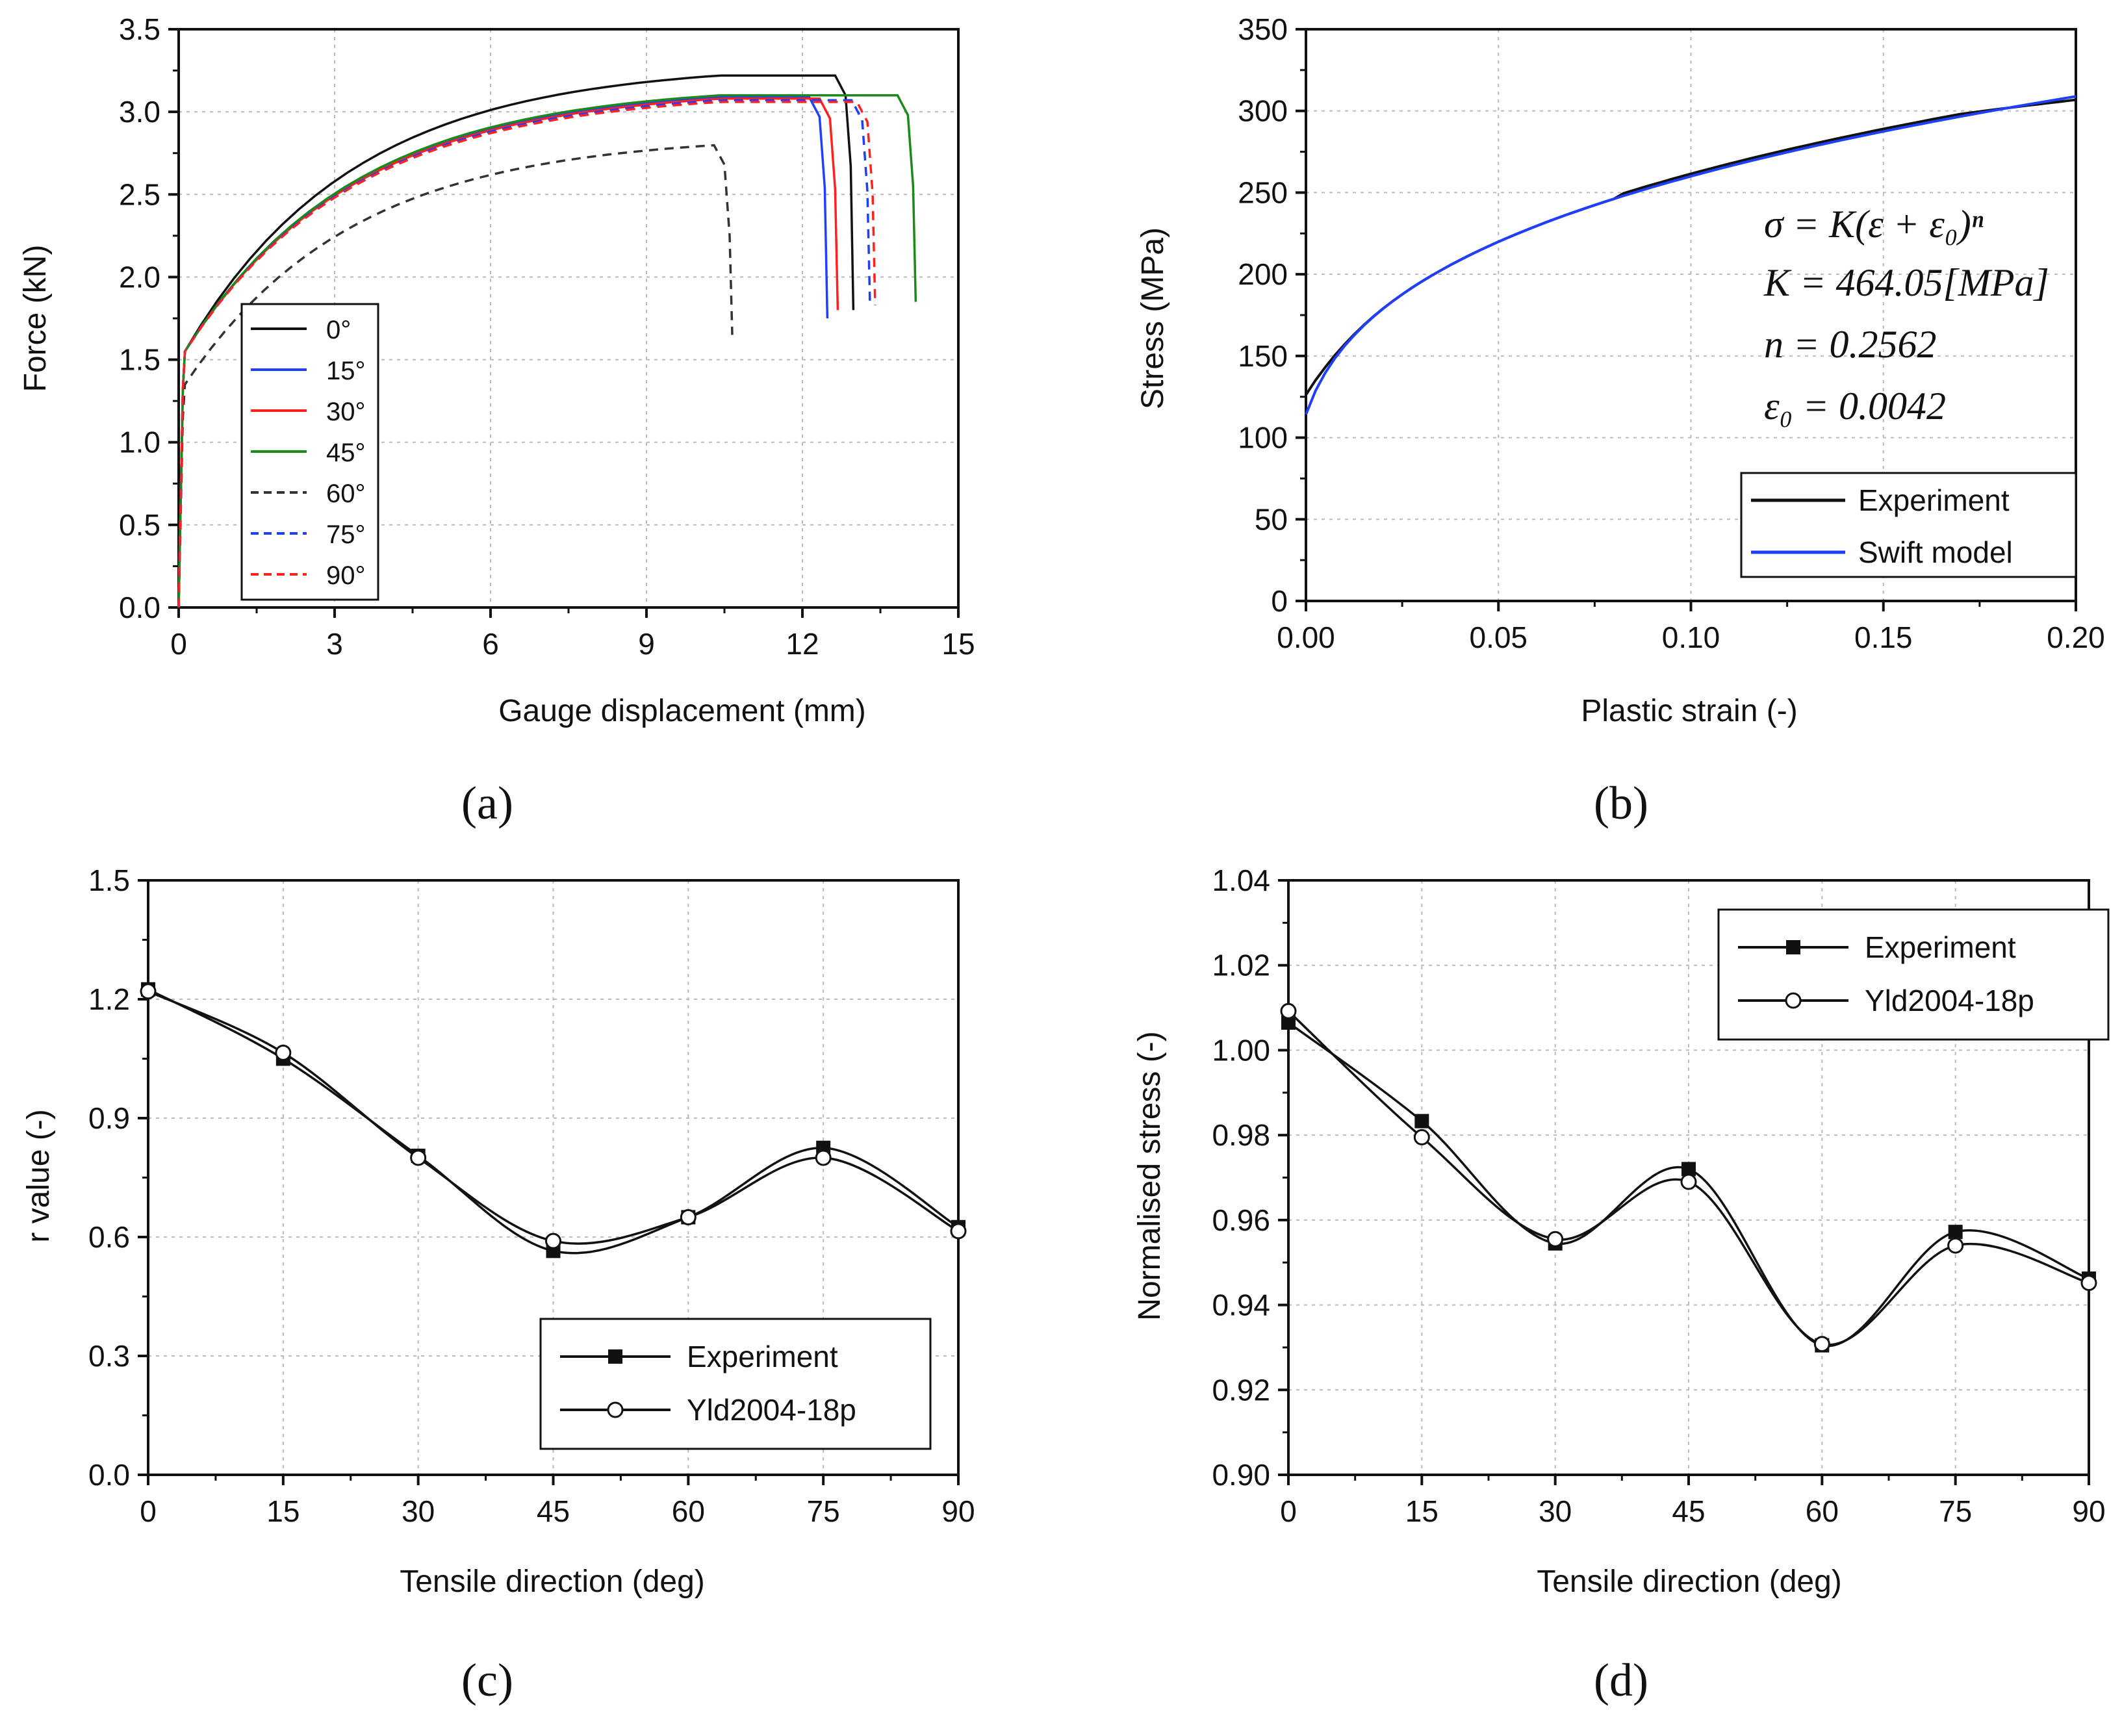  What do you see at coordinates (646, 644) in the screenshot?
I see `x-tick-label: 9` at bounding box center [646, 644].